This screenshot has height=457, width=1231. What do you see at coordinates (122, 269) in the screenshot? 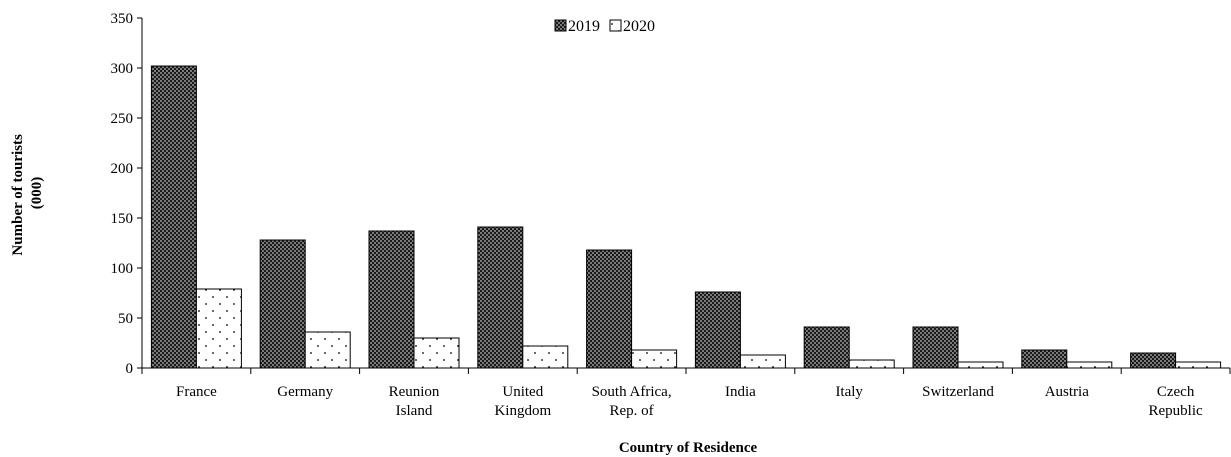
I see `y-tick-label: 100` at bounding box center [122, 269].